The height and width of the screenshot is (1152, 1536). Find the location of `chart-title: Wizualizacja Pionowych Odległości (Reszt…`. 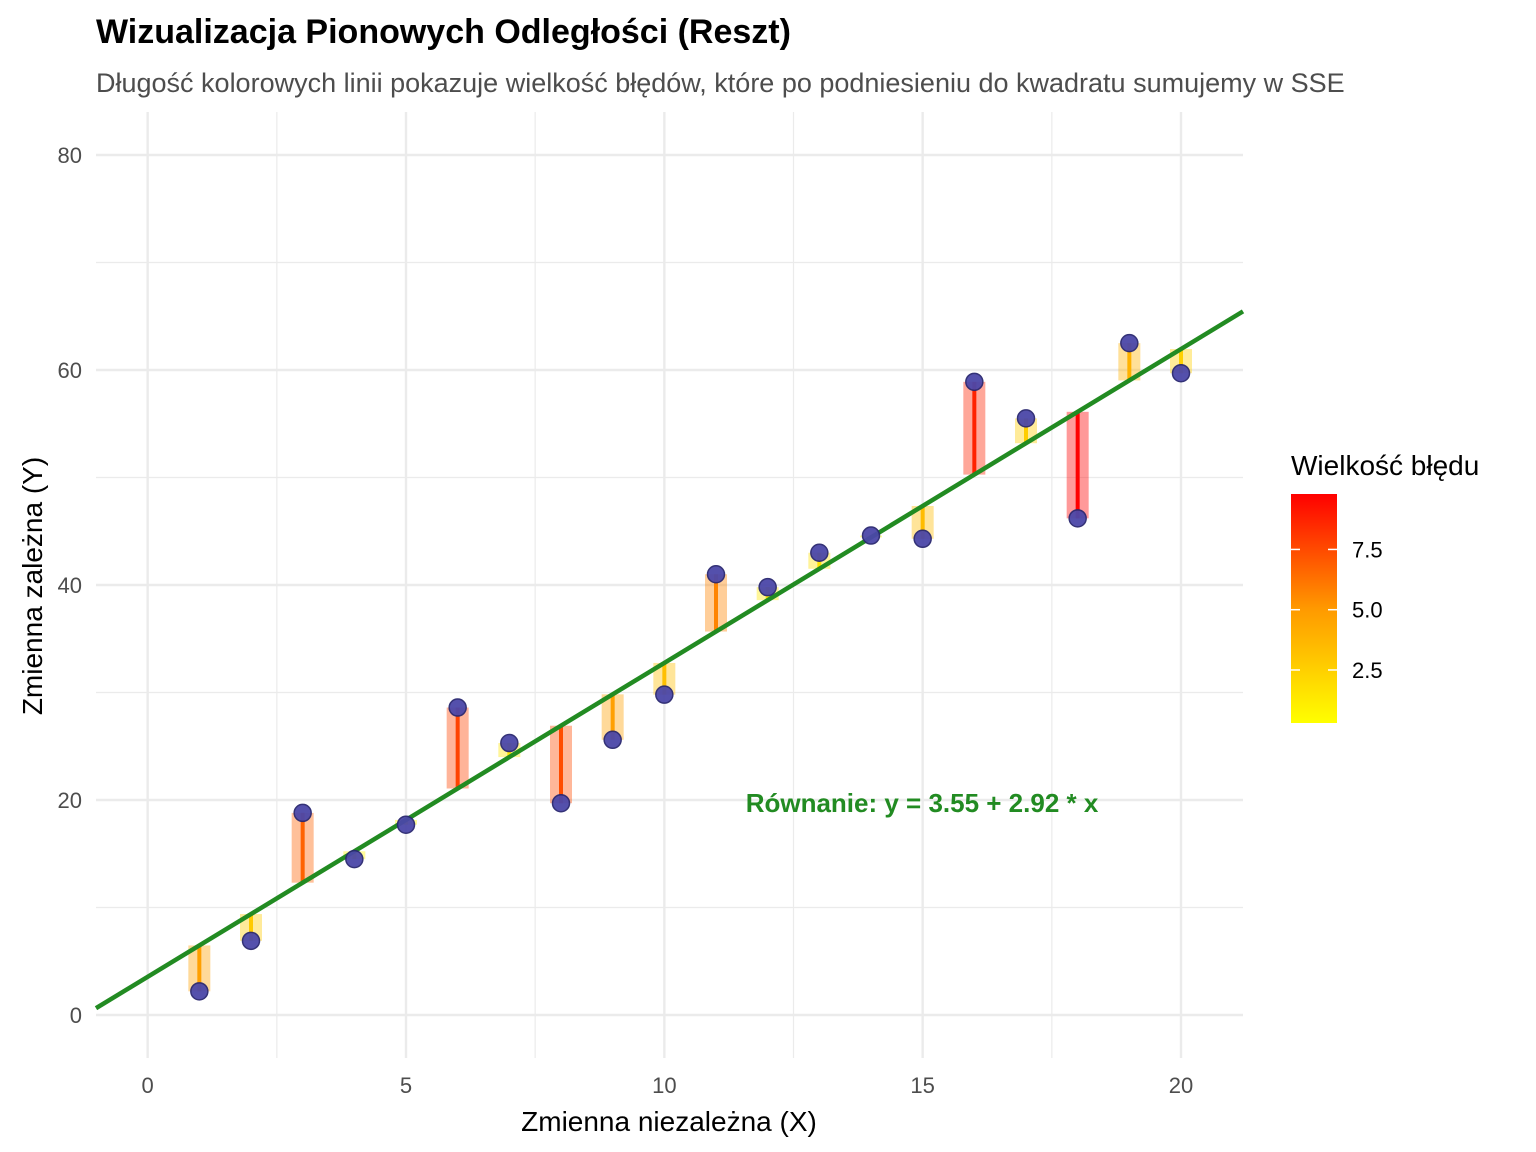

chart-title: Wizualizacja Pionowych Odległości (Reszt… is located at coordinates (443, 32).